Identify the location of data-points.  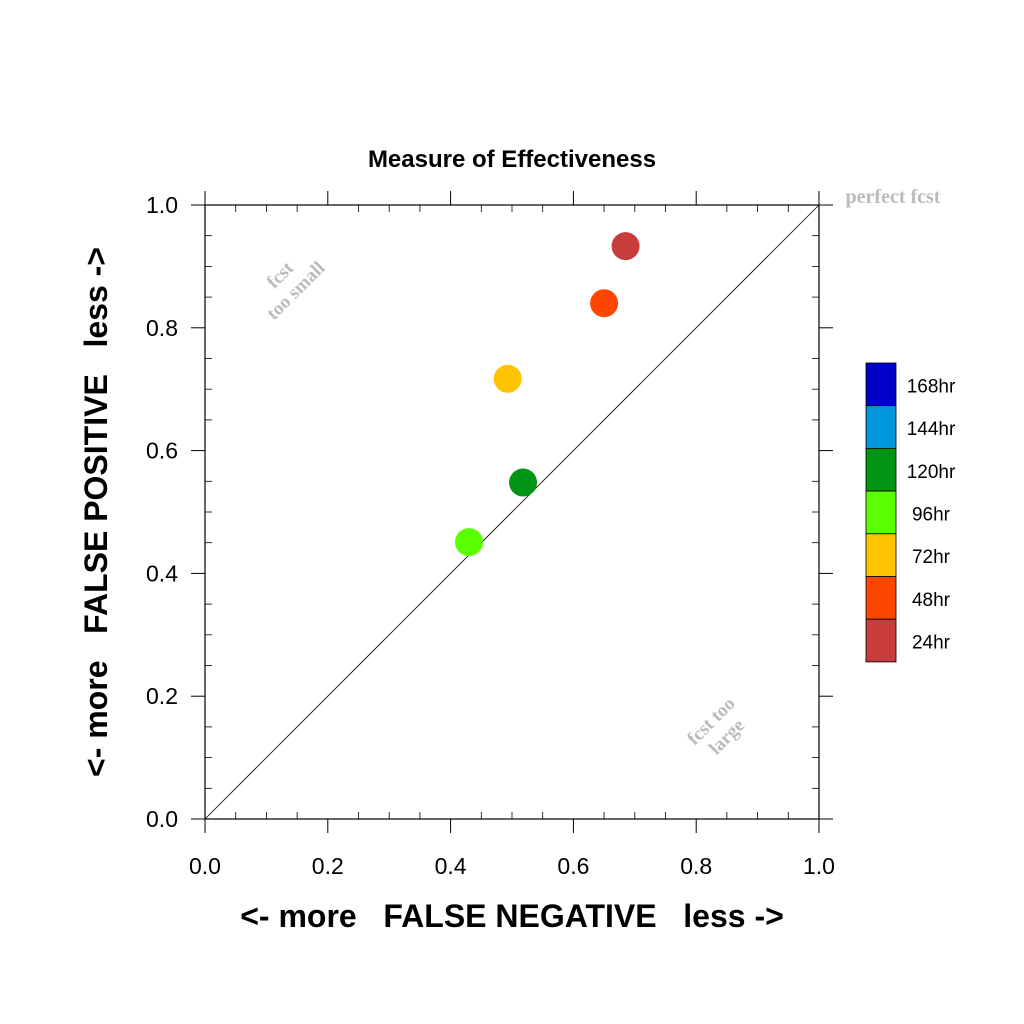
(547, 394).